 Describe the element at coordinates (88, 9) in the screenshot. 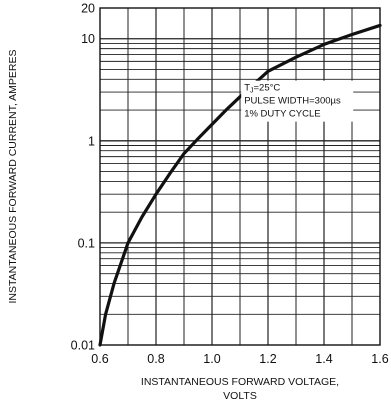

I see `y-tick-label: 20` at that location.